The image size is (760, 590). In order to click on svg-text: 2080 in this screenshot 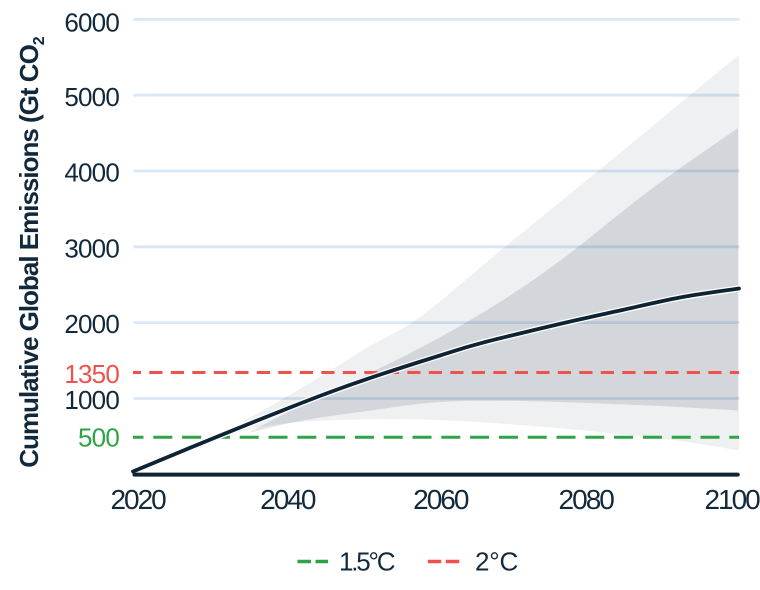, I will do `click(587, 499)`.